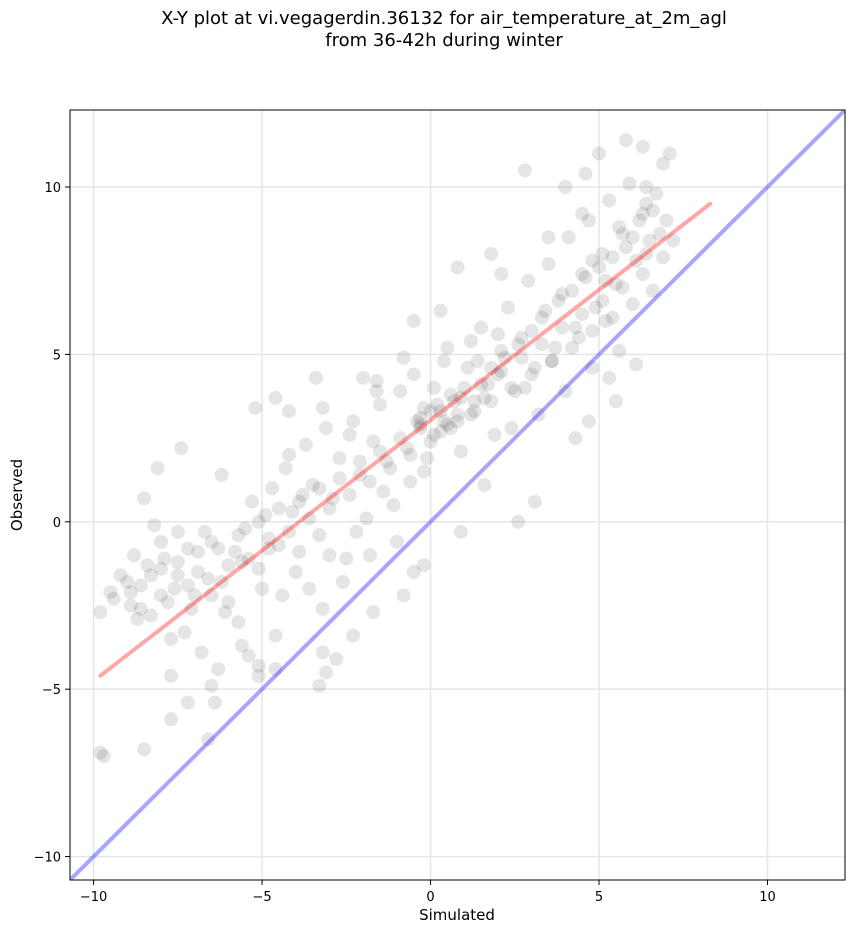 This screenshot has width=854, height=934. Describe the element at coordinates (93, 897) in the screenshot. I see `x-tick-label: −10` at that location.